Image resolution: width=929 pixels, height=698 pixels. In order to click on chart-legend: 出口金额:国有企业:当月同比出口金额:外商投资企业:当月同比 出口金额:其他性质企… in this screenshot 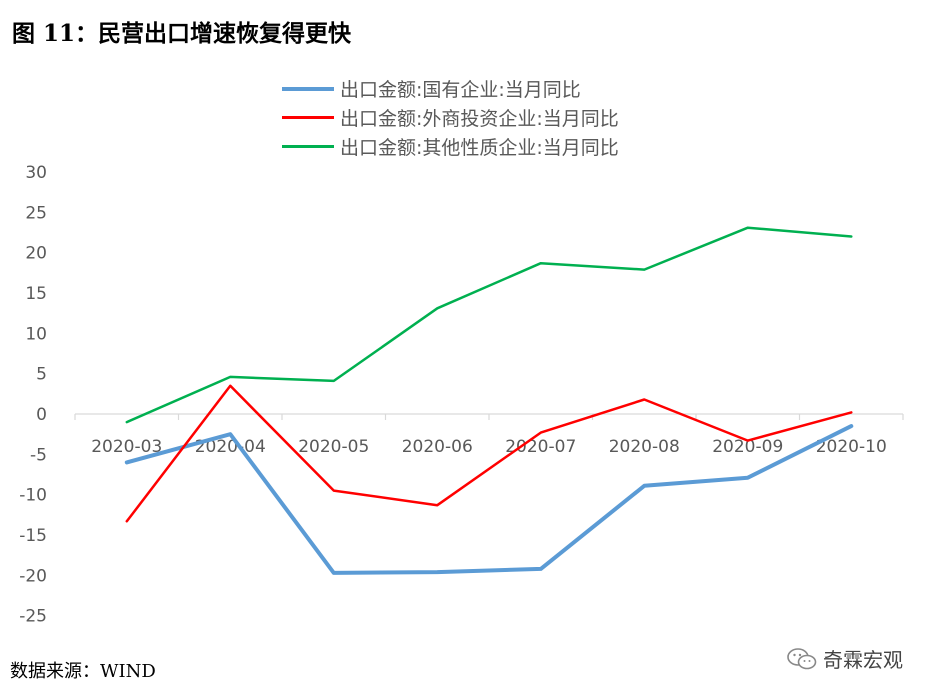, I will do `click(450, 117)`.